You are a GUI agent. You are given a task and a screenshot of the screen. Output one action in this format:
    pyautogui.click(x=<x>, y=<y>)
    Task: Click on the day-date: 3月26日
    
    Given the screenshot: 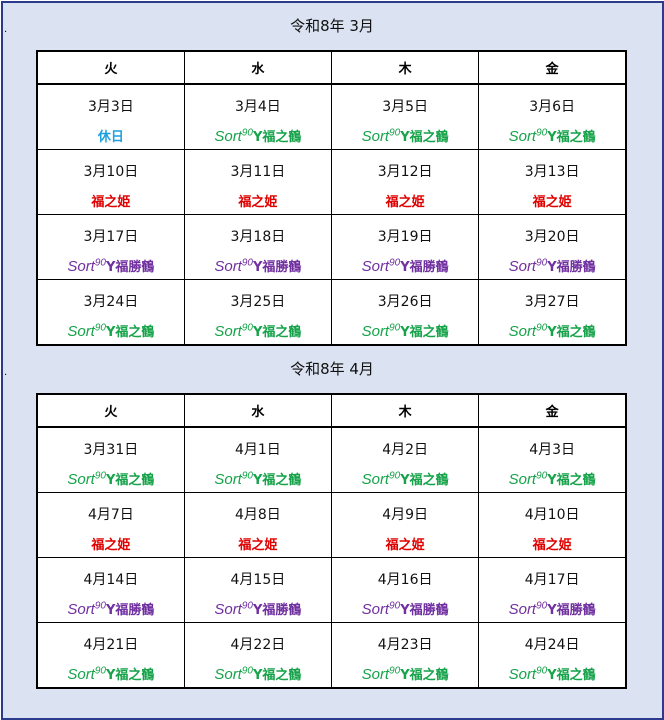 What is the action you would take?
    pyautogui.click(x=405, y=302)
    